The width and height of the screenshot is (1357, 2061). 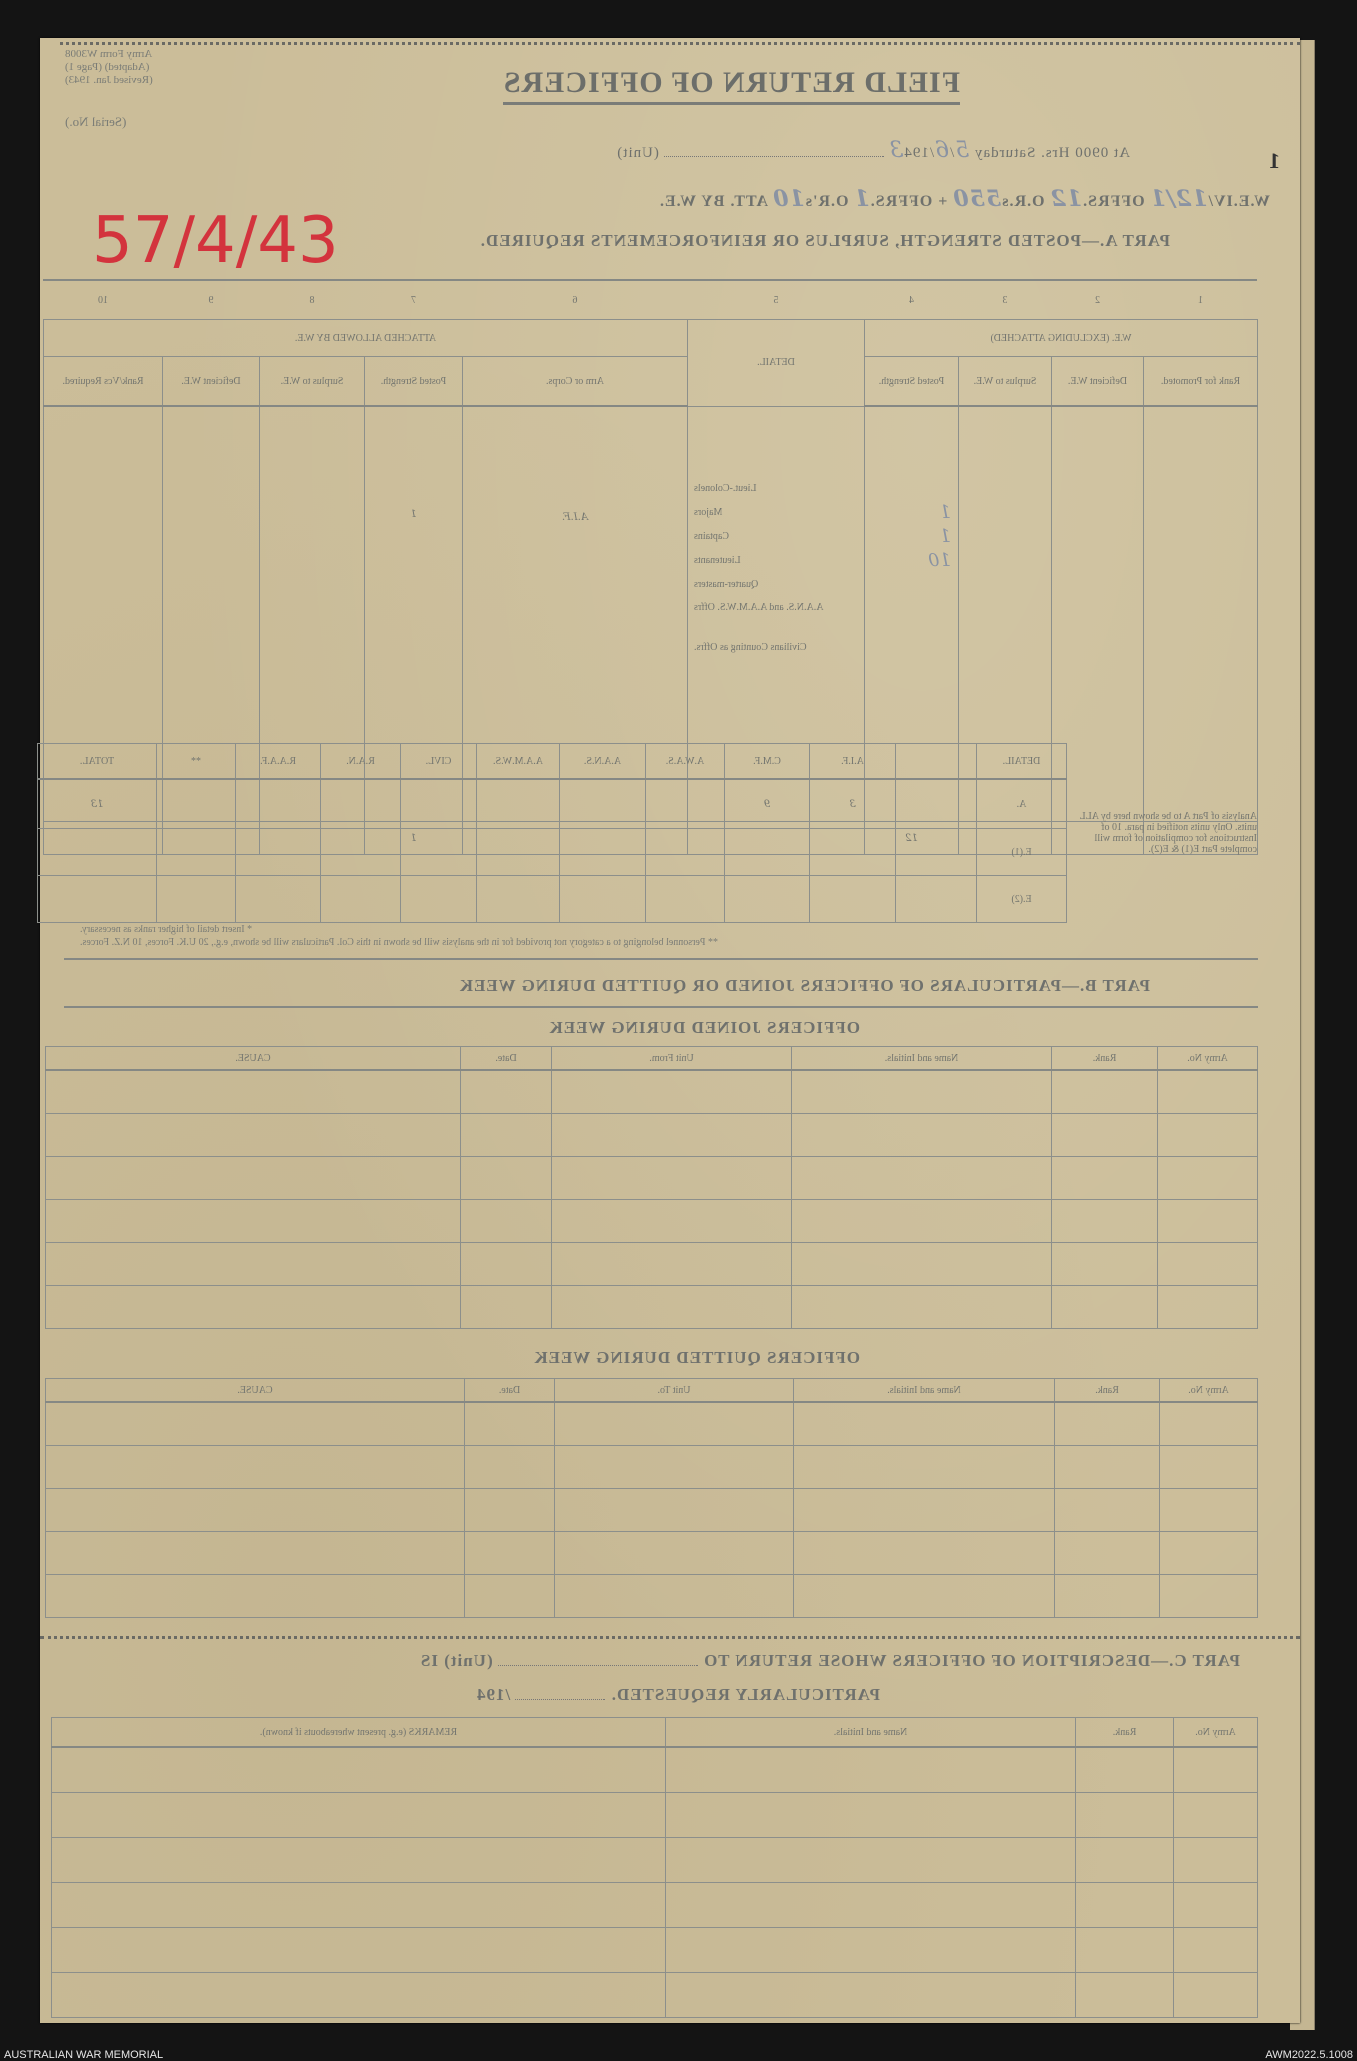 What do you see at coordinates (942, 150) in the screenshot?
I see `month-value: 6` at bounding box center [942, 150].